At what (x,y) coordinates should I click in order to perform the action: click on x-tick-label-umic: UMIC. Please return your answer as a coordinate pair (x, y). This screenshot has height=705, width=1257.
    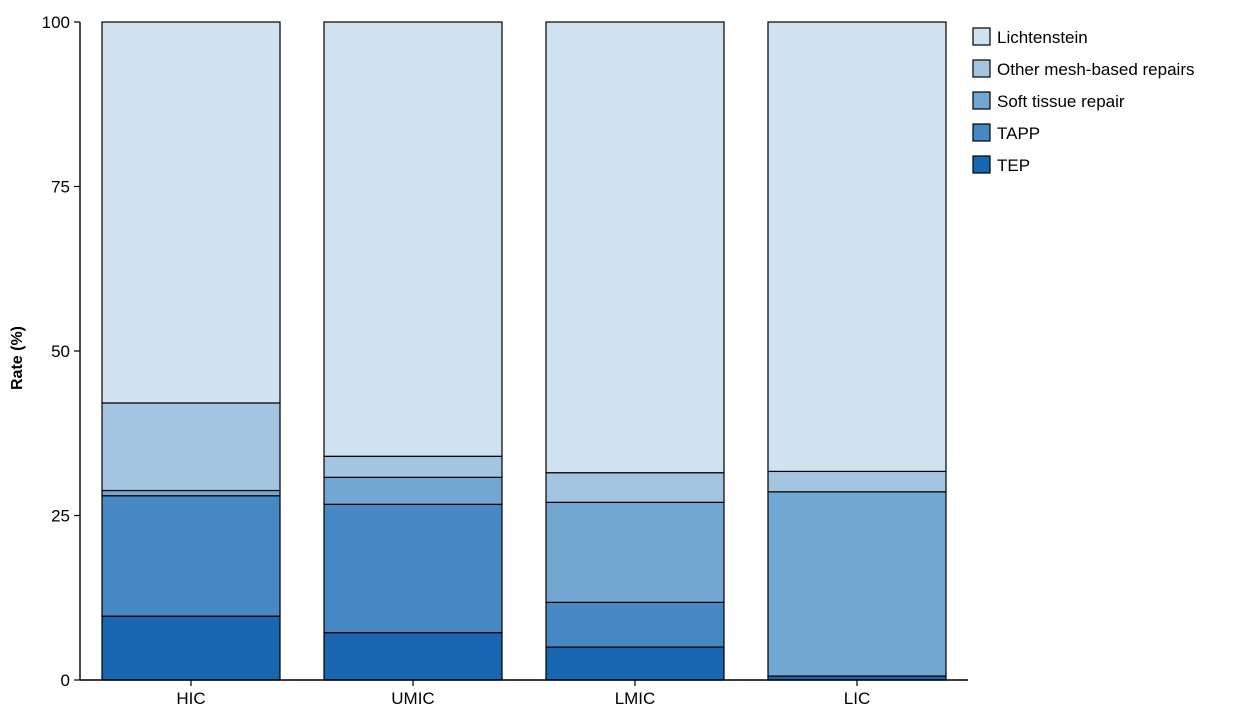
    Looking at the image, I should click on (412, 697).